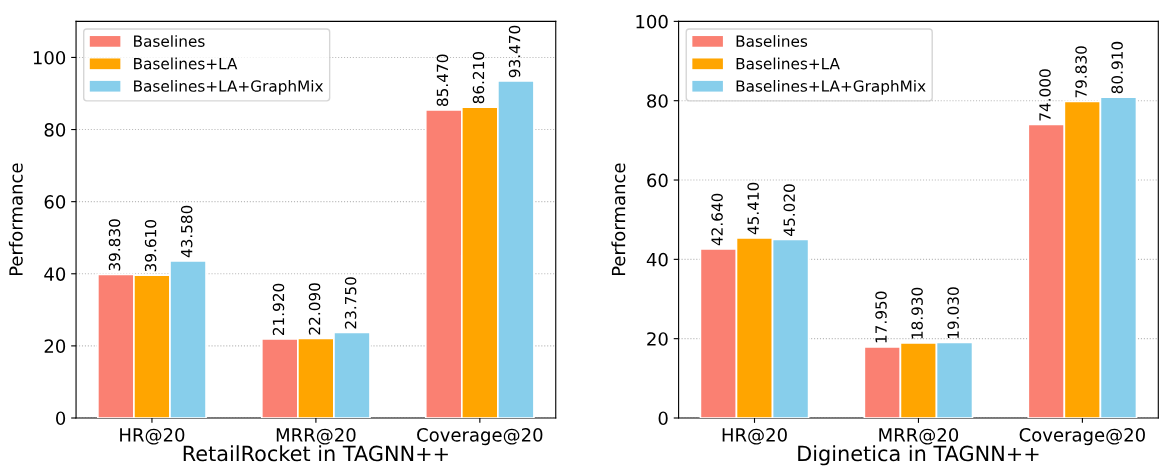 The height and width of the screenshot is (475, 1170). Describe the element at coordinates (881, 317) in the screenshot. I see `data-label: 17.950` at that location.